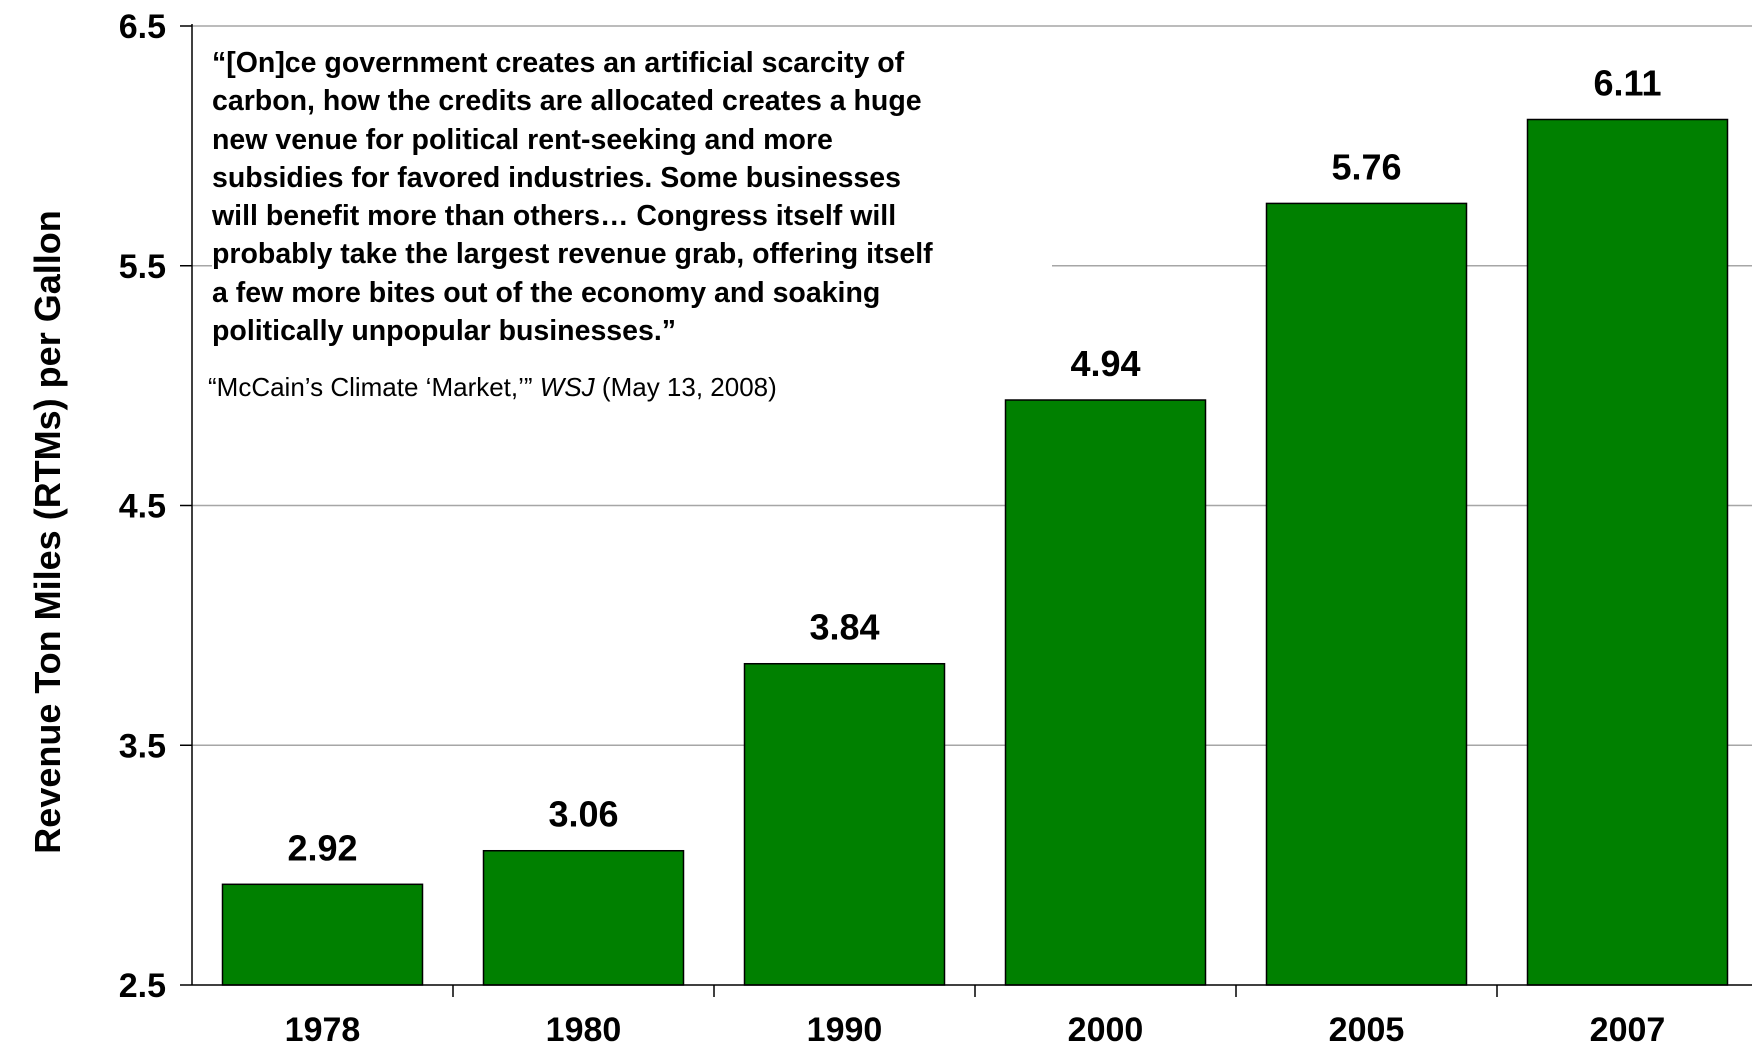 Image resolution: width=1752 pixels, height=1058 pixels. I want to click on y-tick-label: 2.5, so click(142, 986).